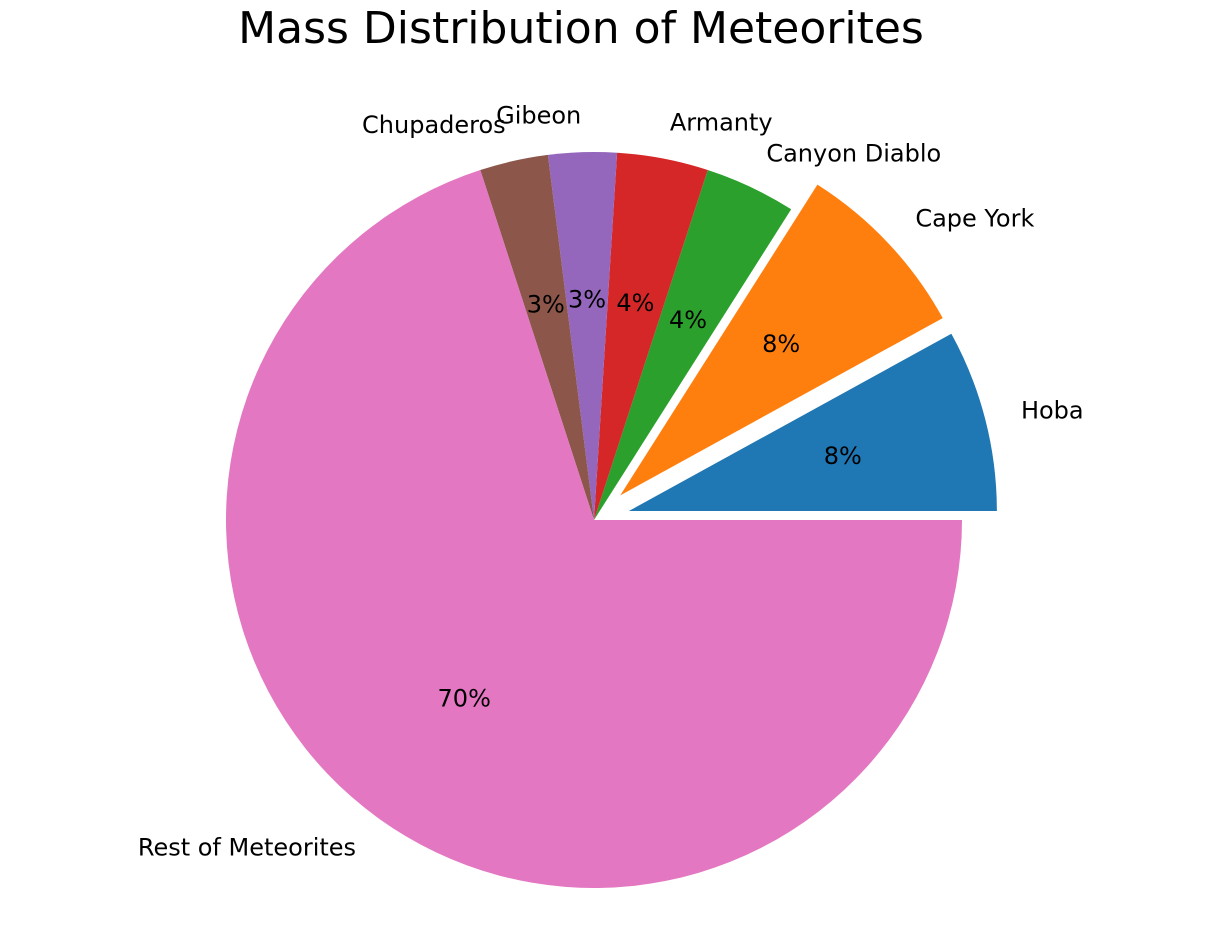 Image resolution: width=1225 pixels, height=952 pixels. What do you see at coordinates (247, 847) in the screenshot?
I see `category-label-rest-of-meteorites: Rest of Meteorites` at bounding box center [247, 847].